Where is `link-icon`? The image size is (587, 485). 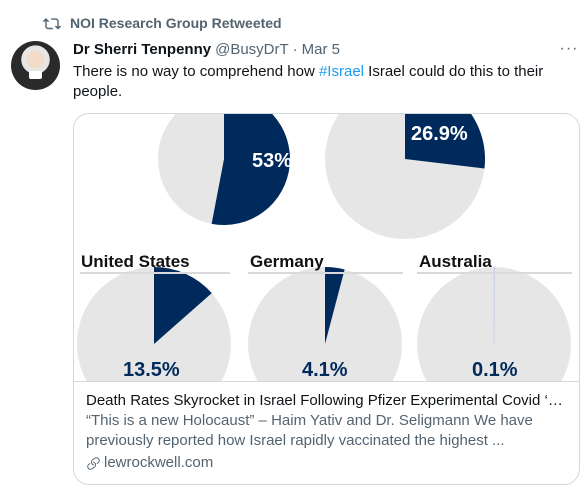
link-icon is located at coordinates (93, 463).